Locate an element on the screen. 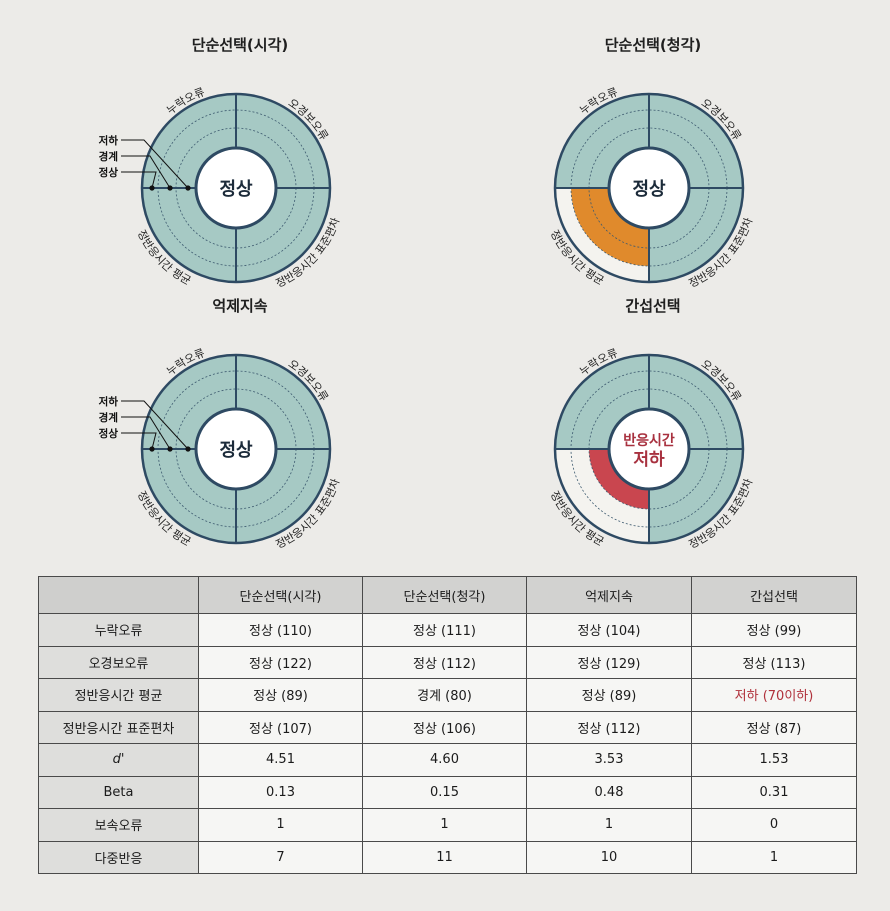 Image resolution: width=890 pixels, height=911 pixels. table-cell: 4.60 is located at coordinates (444, 760).